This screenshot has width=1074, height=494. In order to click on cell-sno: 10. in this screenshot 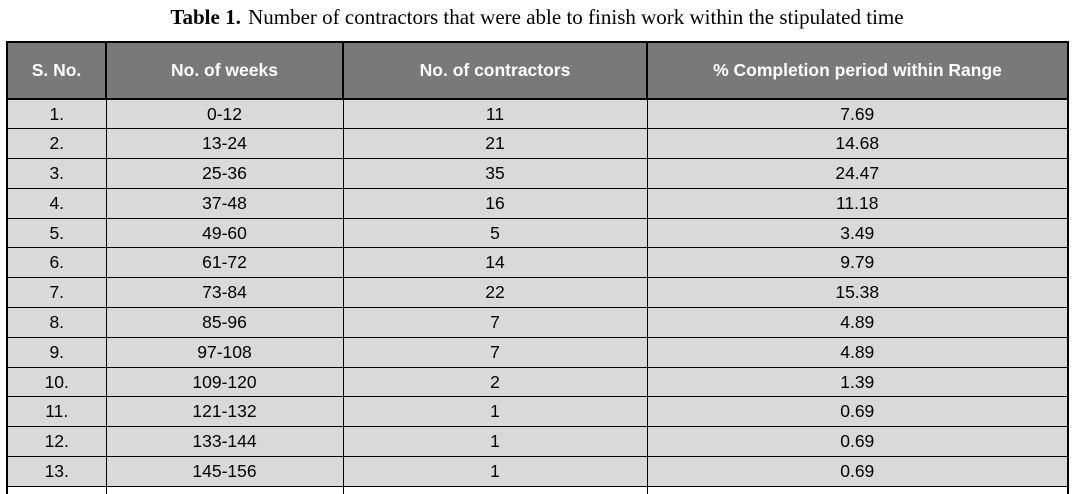, I will do `click(56, 382)`.